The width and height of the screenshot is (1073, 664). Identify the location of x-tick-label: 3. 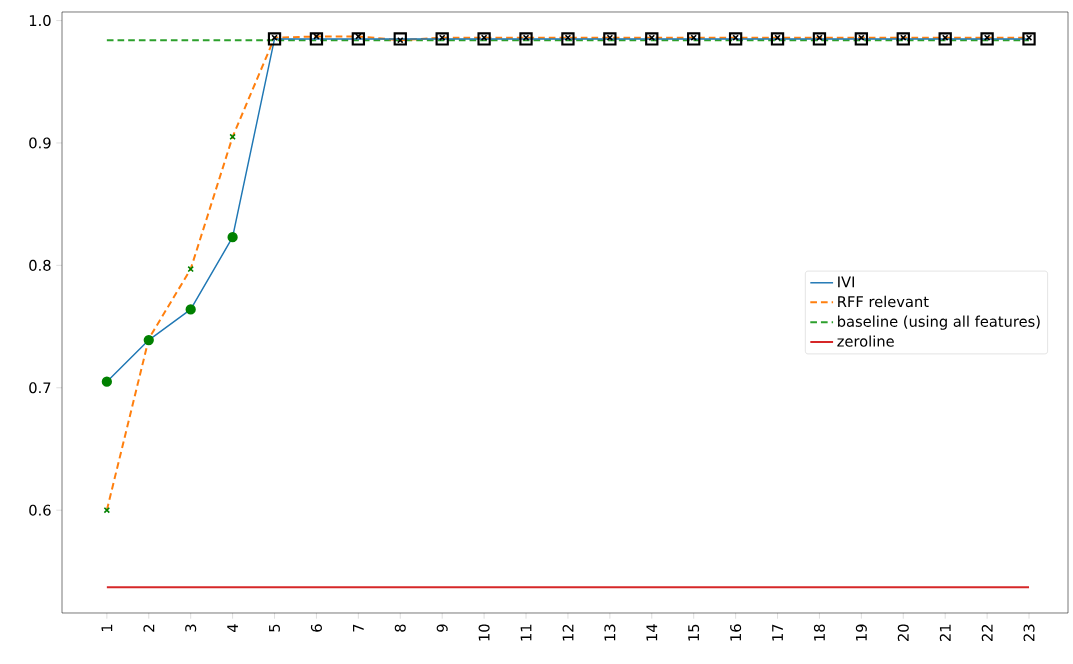
(191, 628).